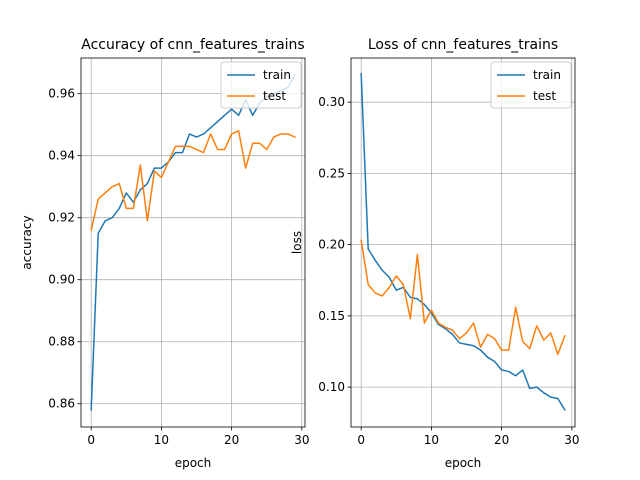  I want to click on chart-title: Accuracy of cnn_features_trains, so click(192, 45).